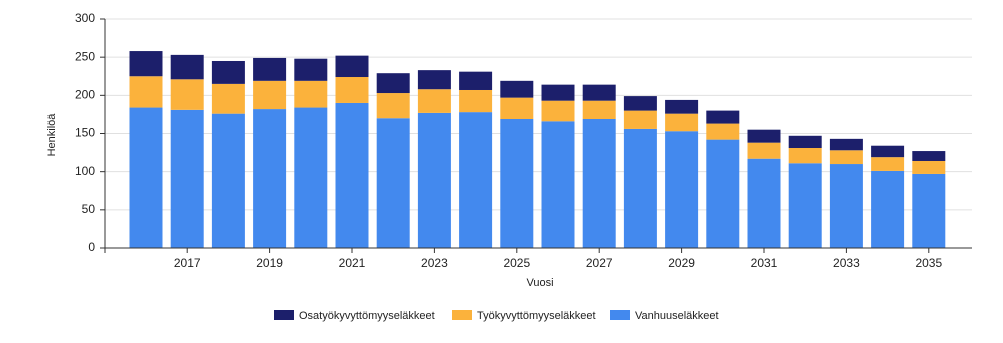 Image resolution: width=1003 pixels, height=343 pixels. I want to click on x-tick-label: 2025, so click(516, 263).